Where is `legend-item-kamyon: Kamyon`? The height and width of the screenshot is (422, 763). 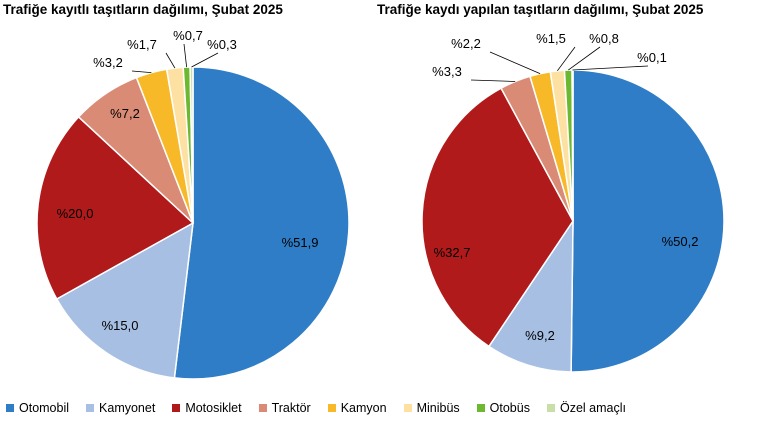 legend-item-kamyon: Kamyon is located at coordinates (357, 408).